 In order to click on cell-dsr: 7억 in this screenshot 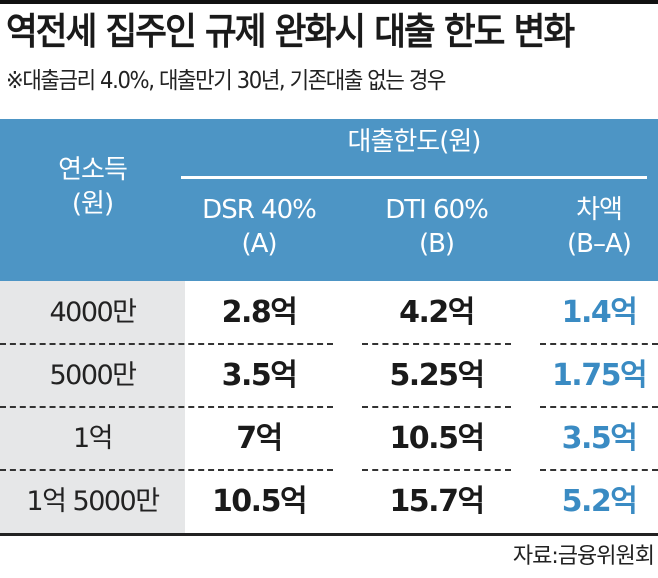, I will do `click(259, 438)`.